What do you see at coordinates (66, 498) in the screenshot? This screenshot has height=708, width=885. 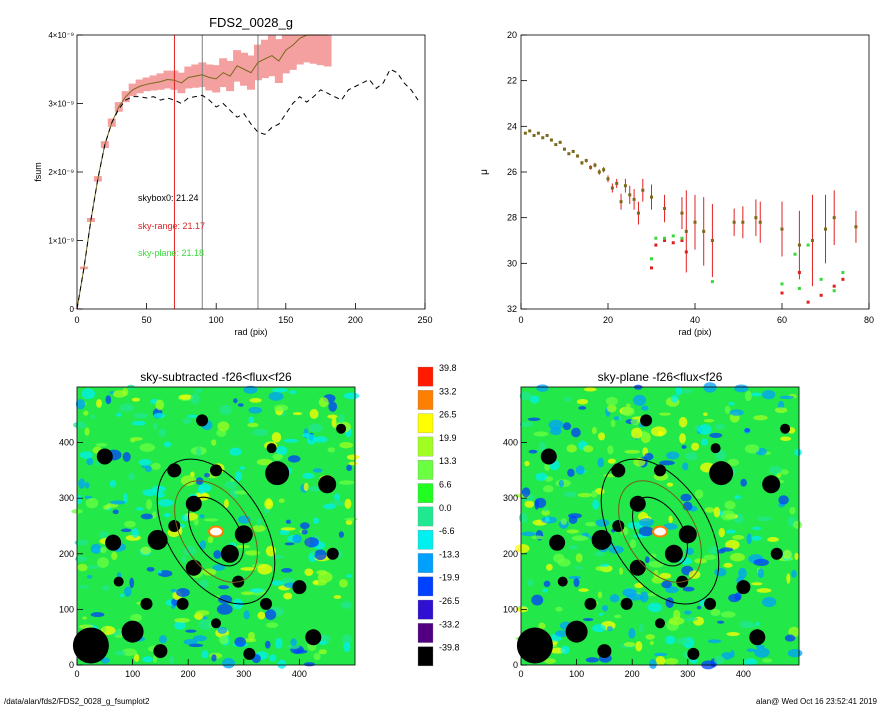 I see `y-tick-label: 300` at bounding box center [66, 498].